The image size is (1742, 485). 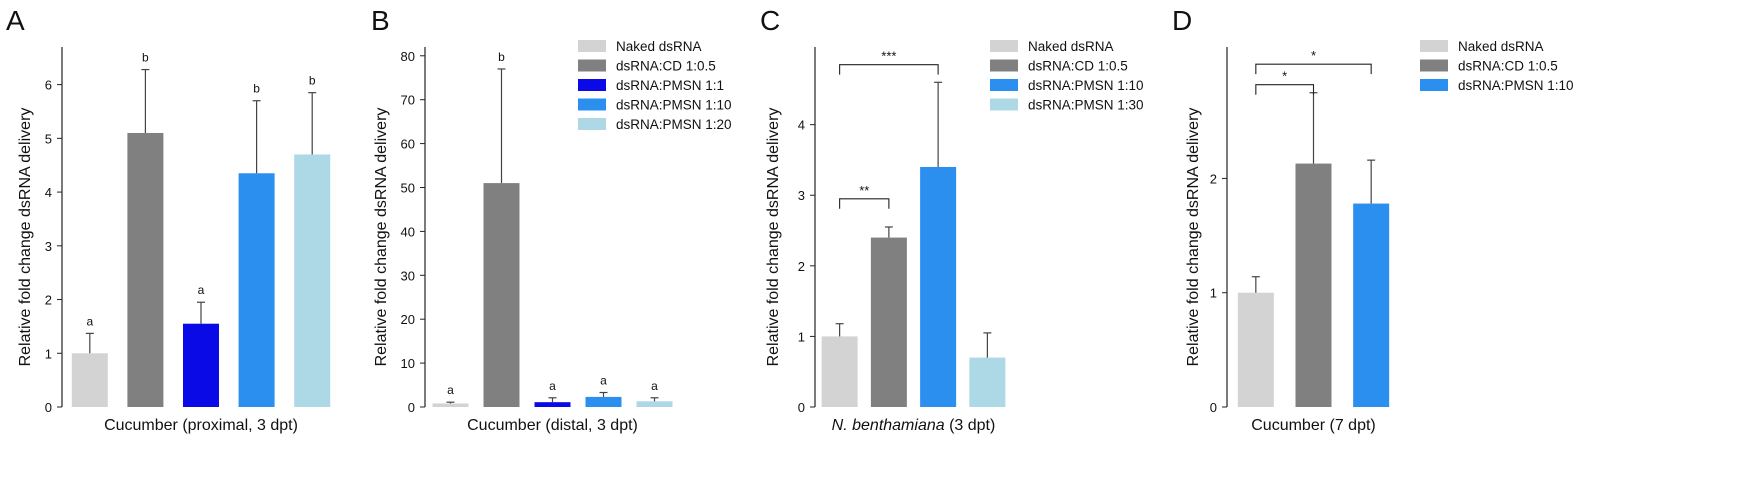 What do you see at coordinates (888, 56) in the screenshot?
I see `significance-stars: ***` at bounding box center [888, 56].